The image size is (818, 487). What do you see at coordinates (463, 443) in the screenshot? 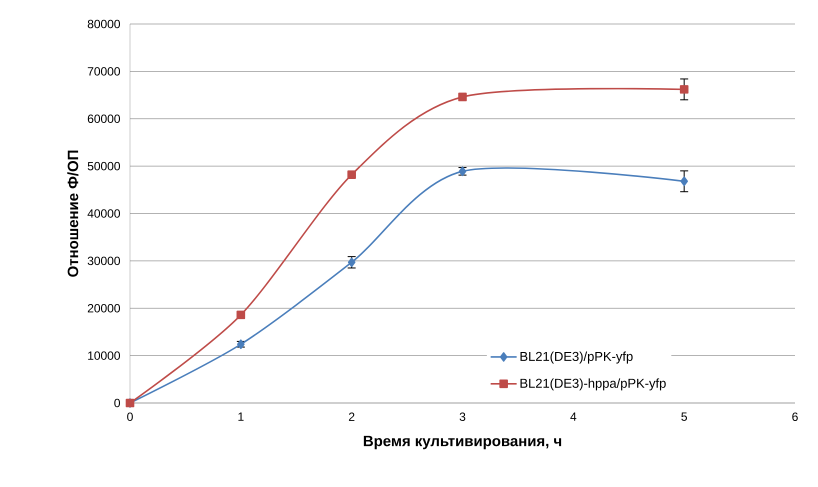
I see `x-axis-title: Время культивирования, ч` at bounding box center [463, 443].